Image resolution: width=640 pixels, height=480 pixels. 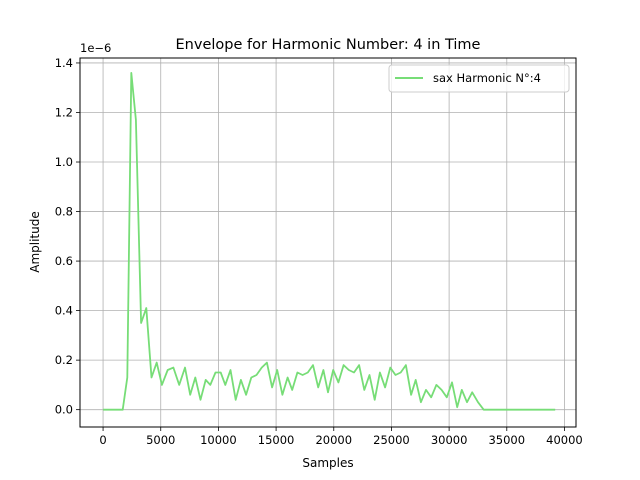 What do you see at coordinates (64, 112) in the screenshot?
I see `y-tick-label: 1.2` at bounding box center [64, 112].